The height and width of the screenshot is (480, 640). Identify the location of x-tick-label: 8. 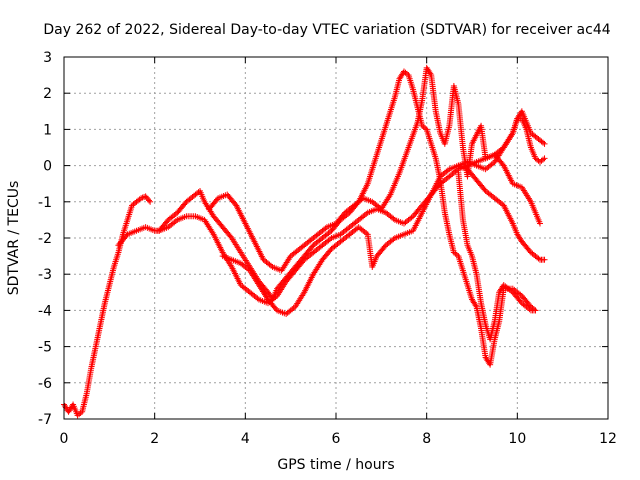
(426, 439).